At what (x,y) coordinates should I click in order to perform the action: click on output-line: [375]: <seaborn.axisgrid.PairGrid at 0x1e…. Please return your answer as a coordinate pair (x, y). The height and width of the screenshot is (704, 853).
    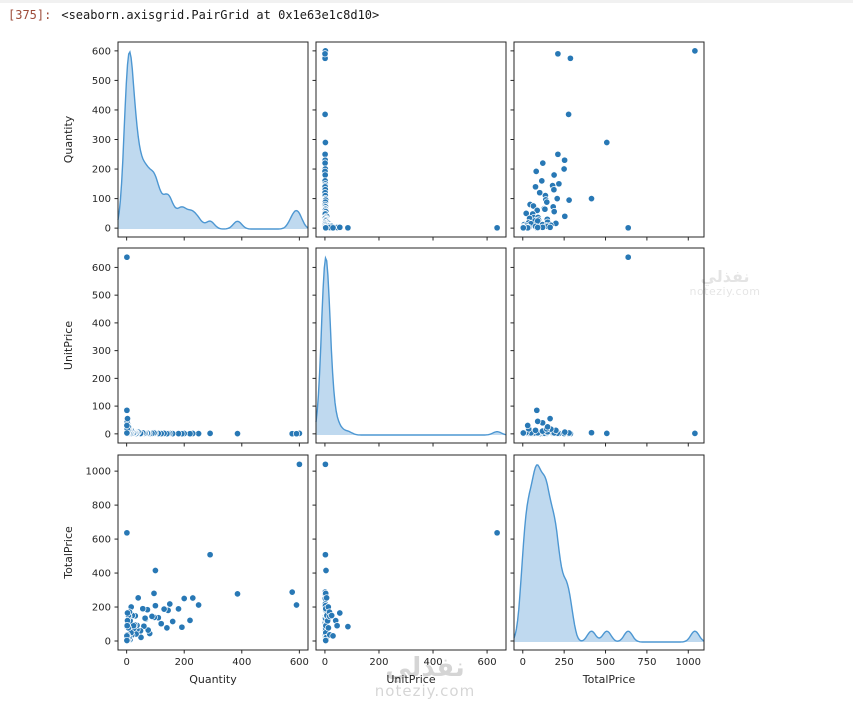
    Looking at the image, I should click on (193, 15).